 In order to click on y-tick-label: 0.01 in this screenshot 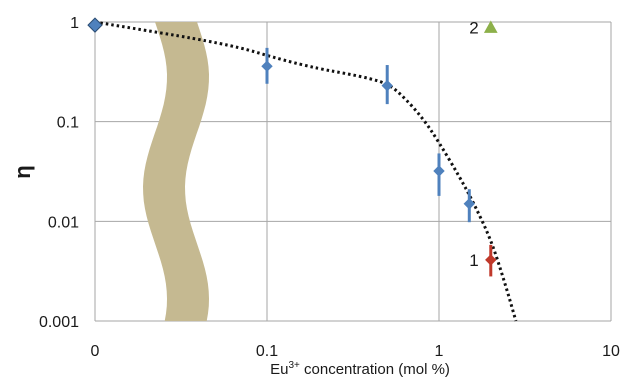, I will do `click(63, 222)`.